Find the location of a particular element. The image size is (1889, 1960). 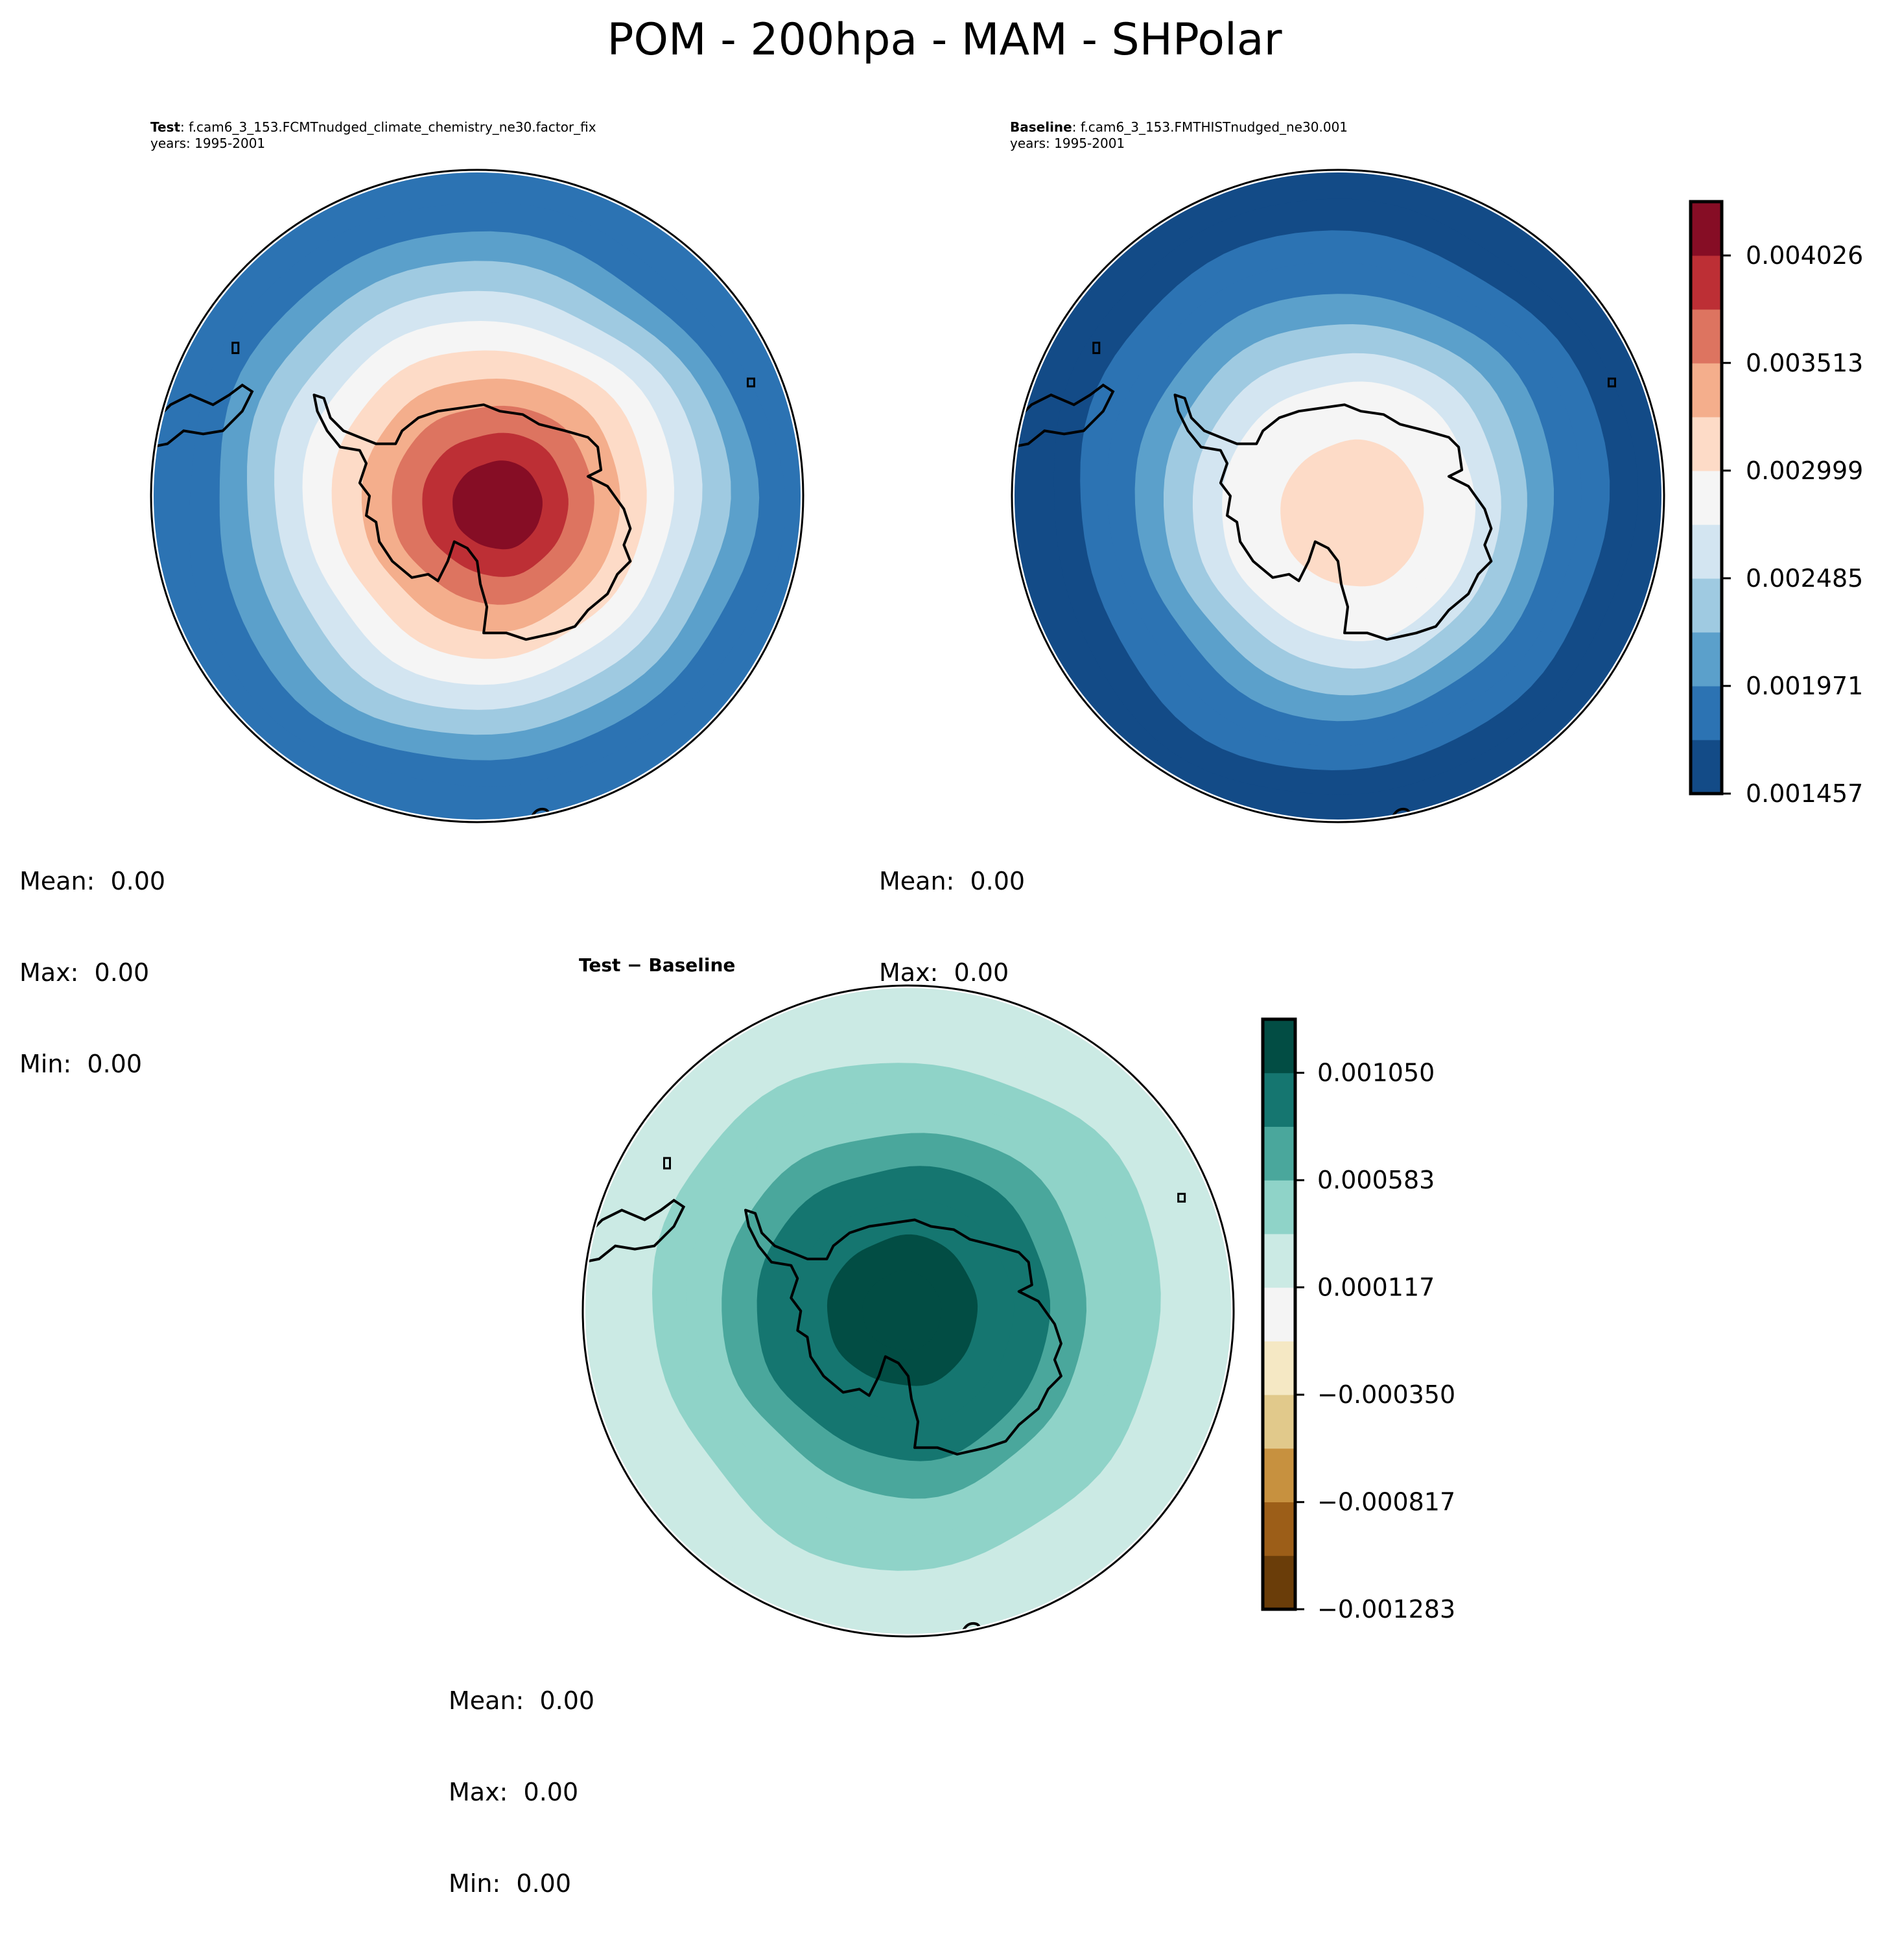

colorbar-tick-label: 0.003513 is located at coordinates (1804, 363).